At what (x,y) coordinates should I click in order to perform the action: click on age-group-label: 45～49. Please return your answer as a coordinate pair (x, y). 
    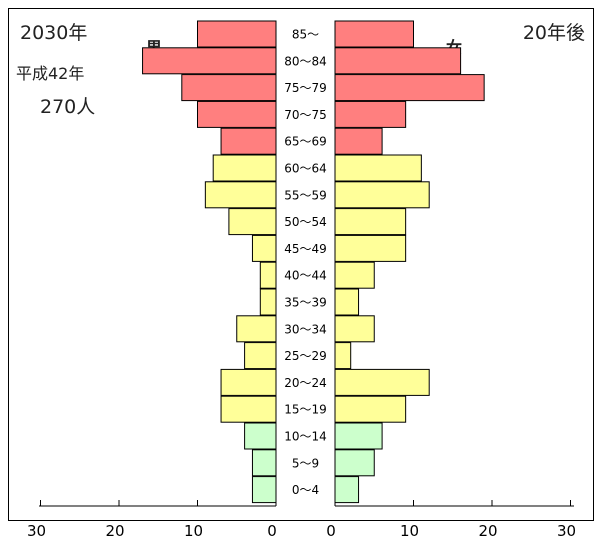
    Looking at the image, I should click on (305, 249).